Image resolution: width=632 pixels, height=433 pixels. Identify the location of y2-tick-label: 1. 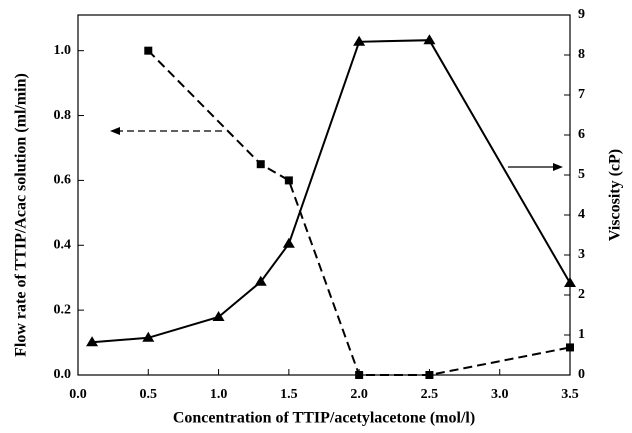
(581, 334).